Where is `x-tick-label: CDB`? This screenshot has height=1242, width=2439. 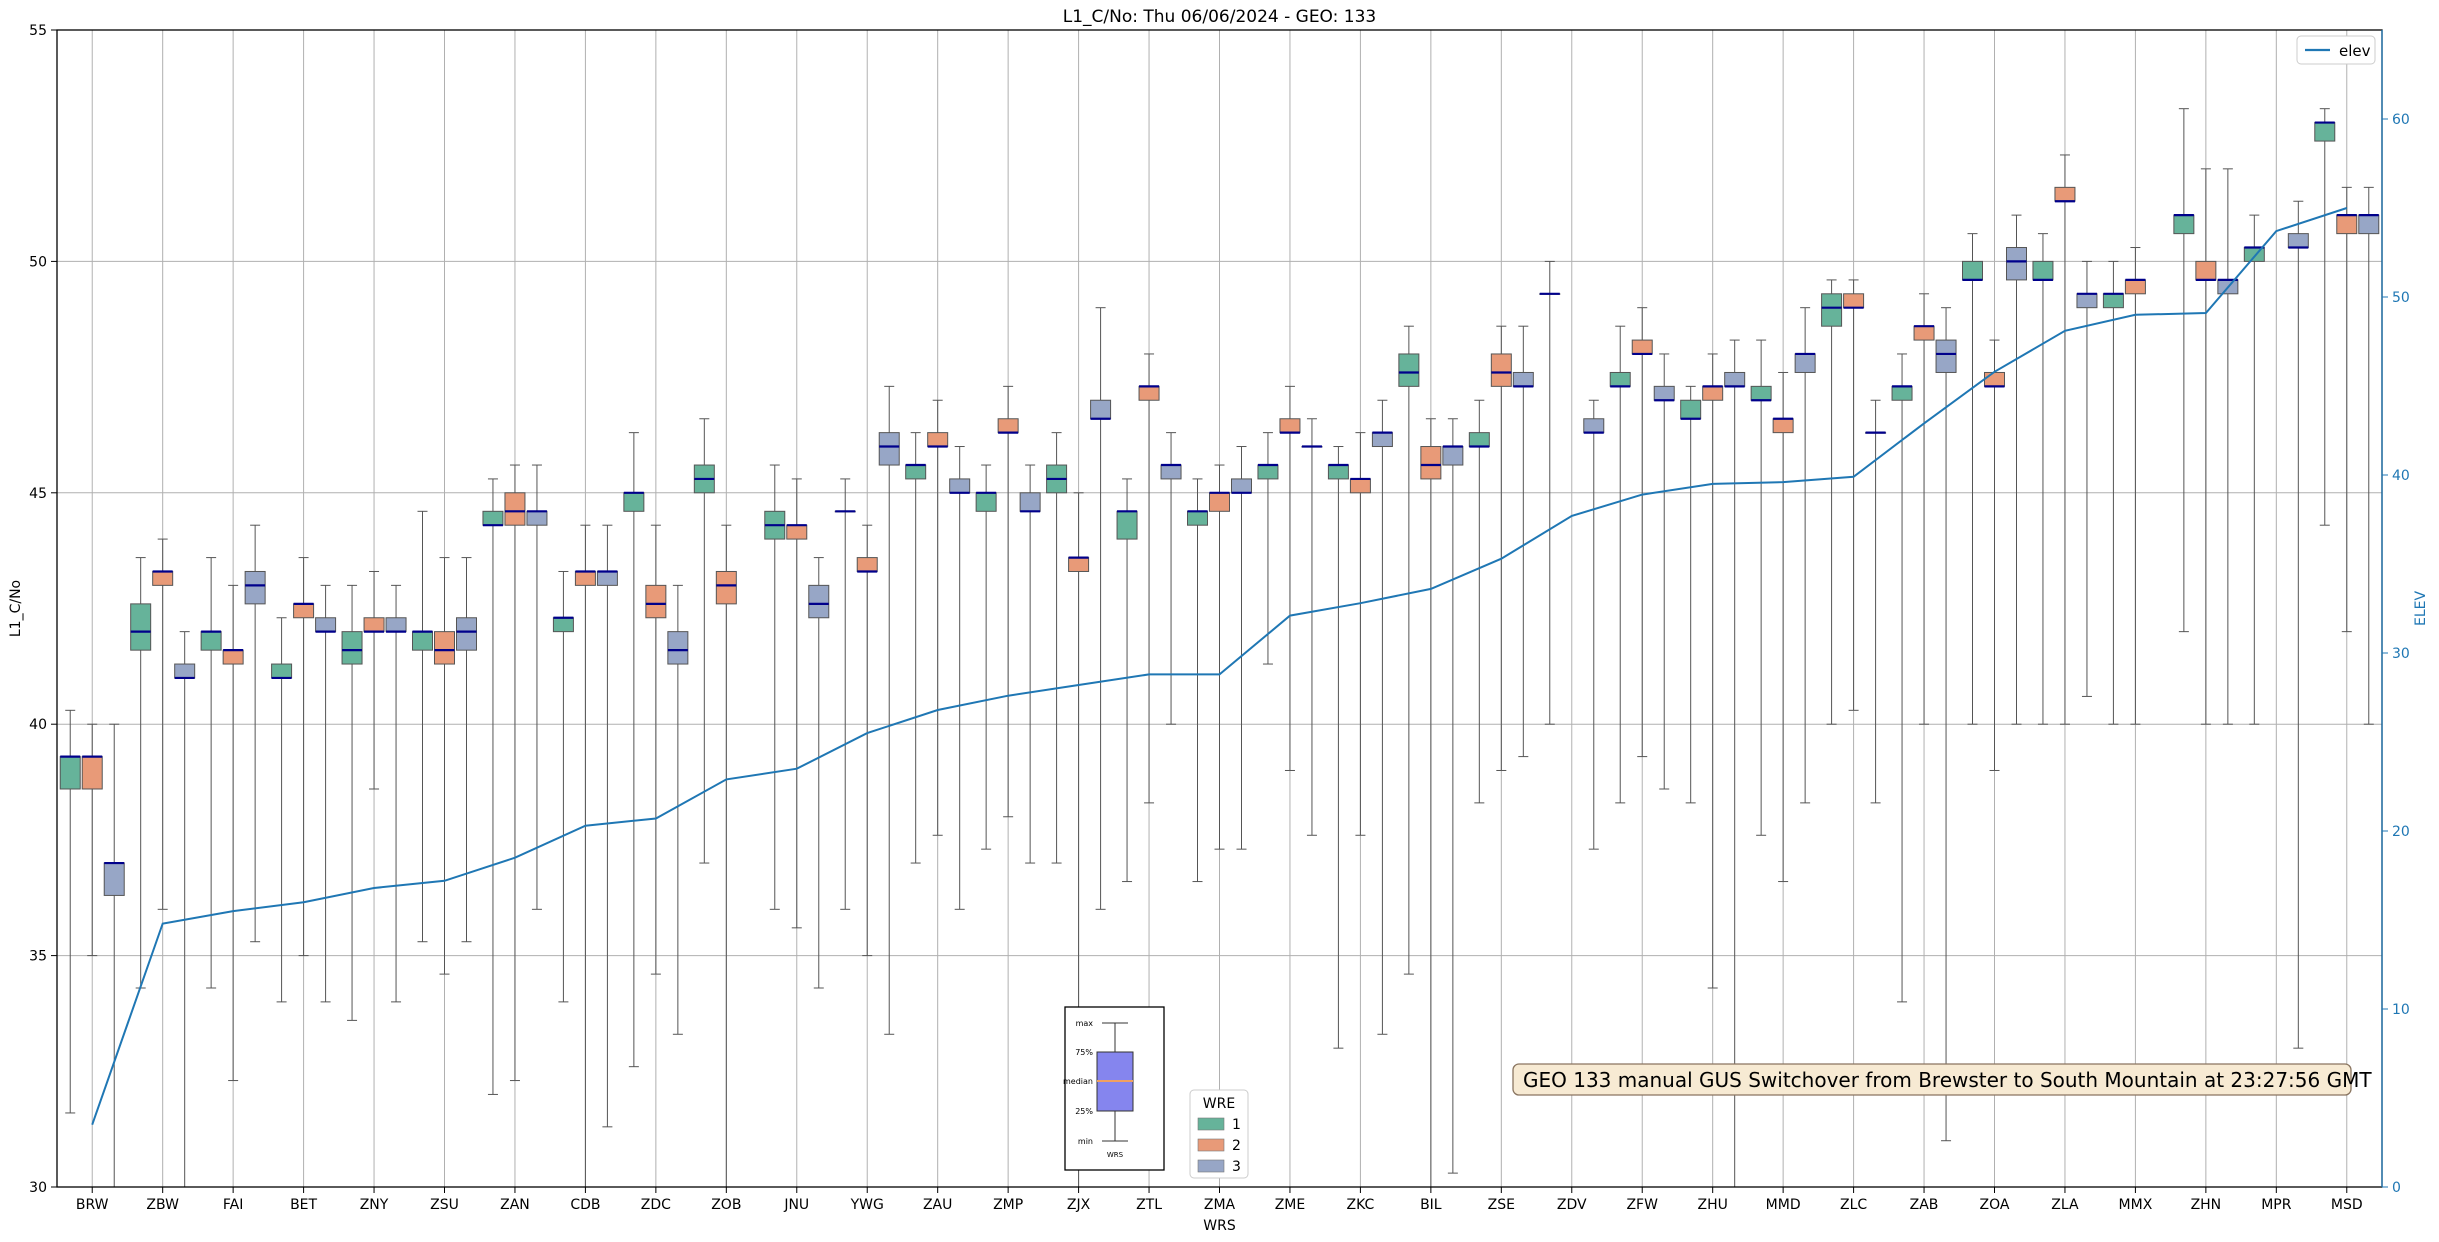
x-tick-label: CDB is located at coordinates (585, 1205).